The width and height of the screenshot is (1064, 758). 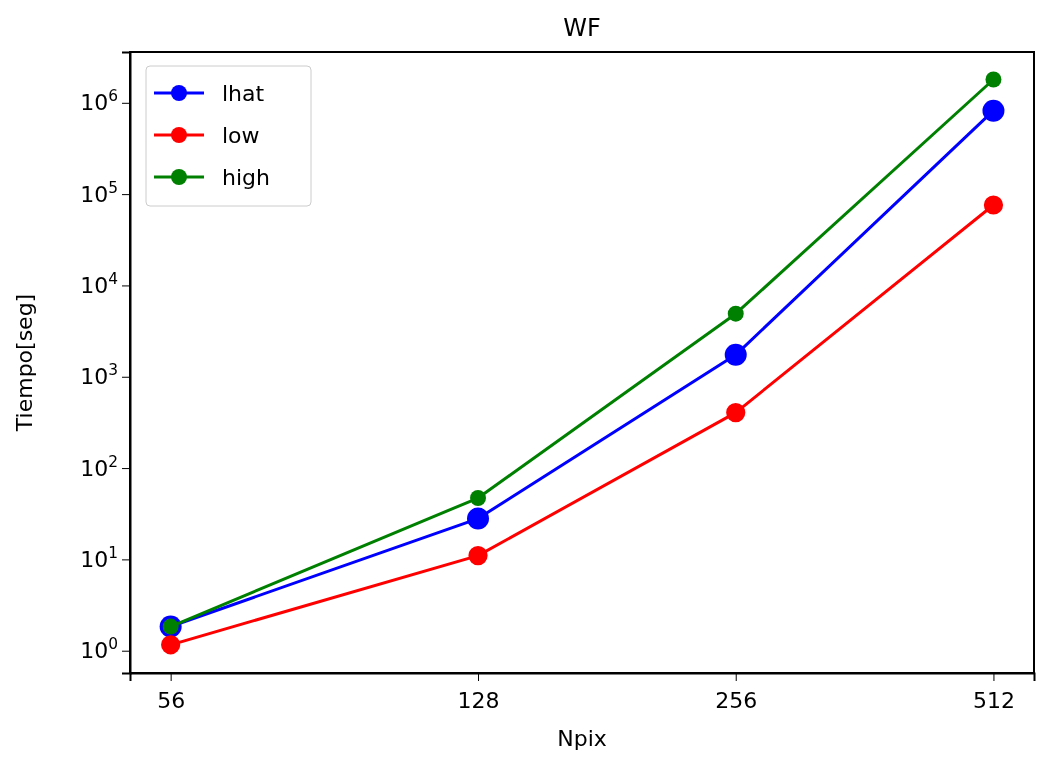 I want to click on x-axis-title: Npix, so click(x=582, y=738).